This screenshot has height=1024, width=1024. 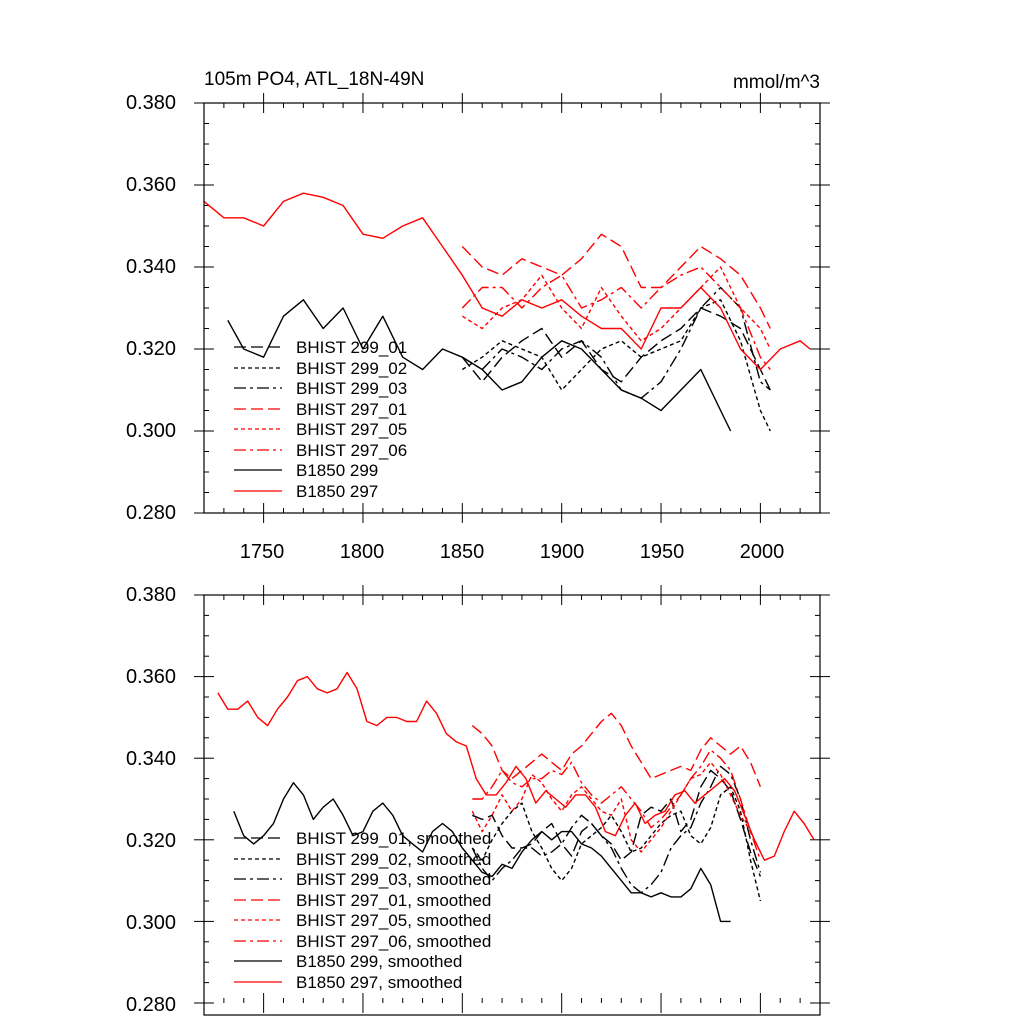 What do you see at coordinates (562, 552) in the screenshot?
I see `x-tick-label: 1900` at bounding box center [562, 552].